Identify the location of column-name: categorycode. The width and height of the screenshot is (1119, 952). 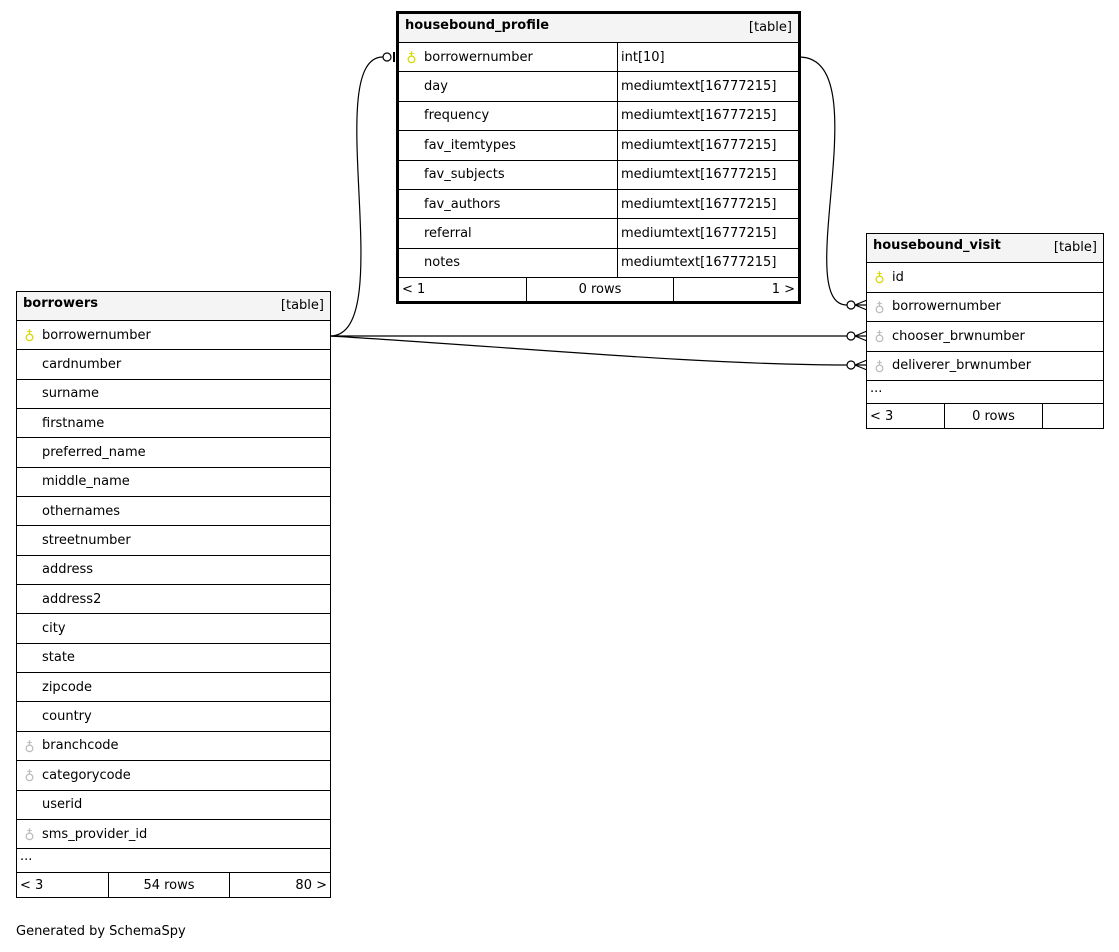
(86, 775).